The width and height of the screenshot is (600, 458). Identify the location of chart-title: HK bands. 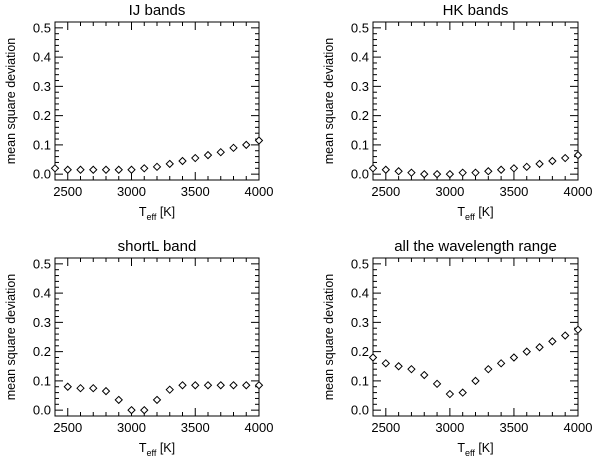
(476, 10).